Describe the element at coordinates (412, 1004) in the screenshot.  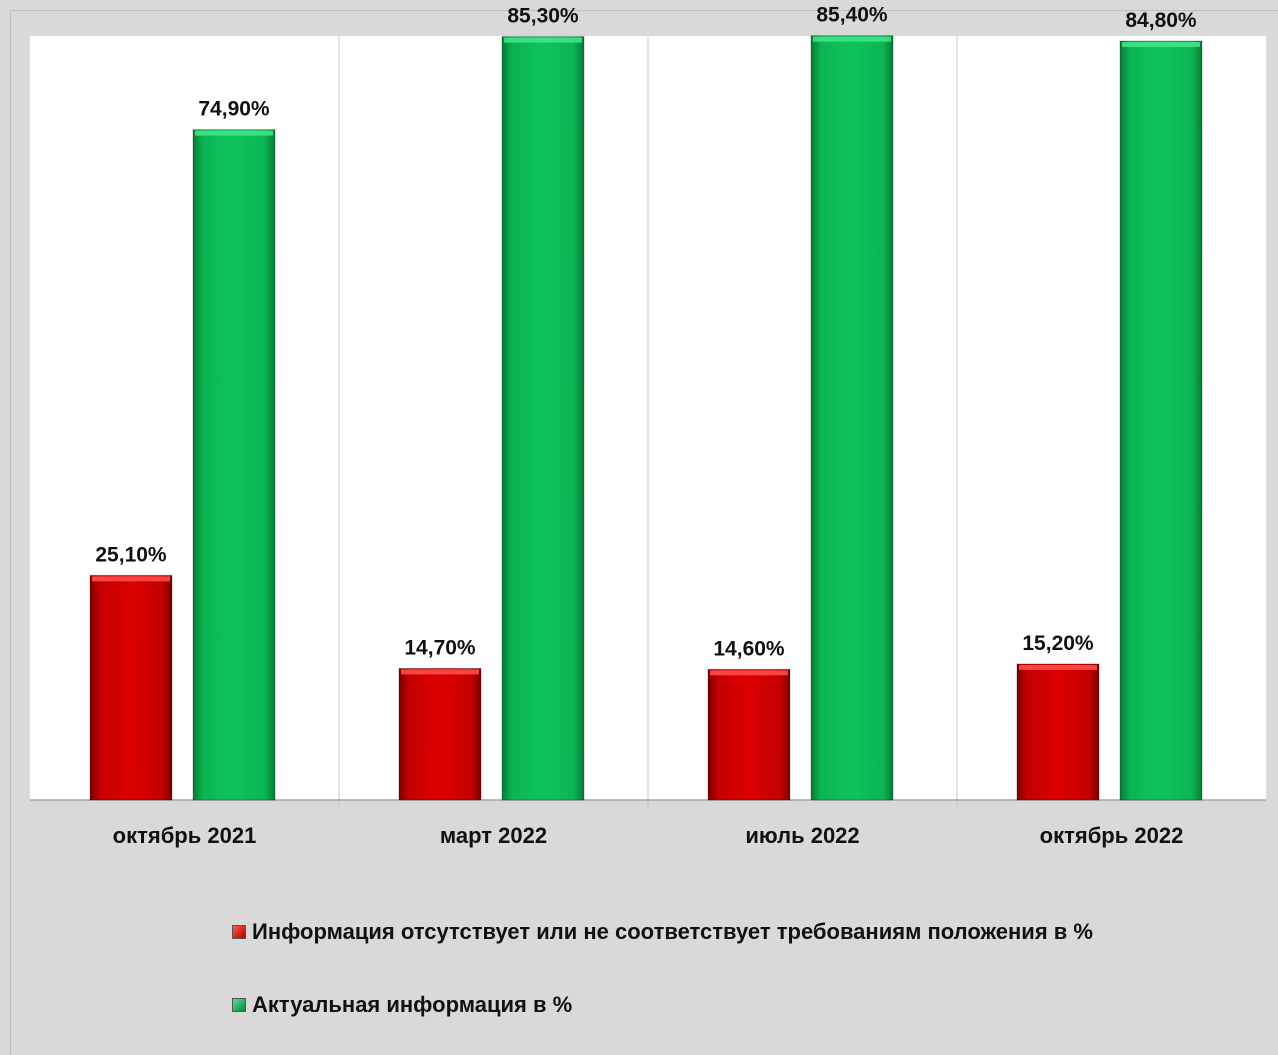
I see `legend-label-actual-info: Актуальная информация в %` at that location.